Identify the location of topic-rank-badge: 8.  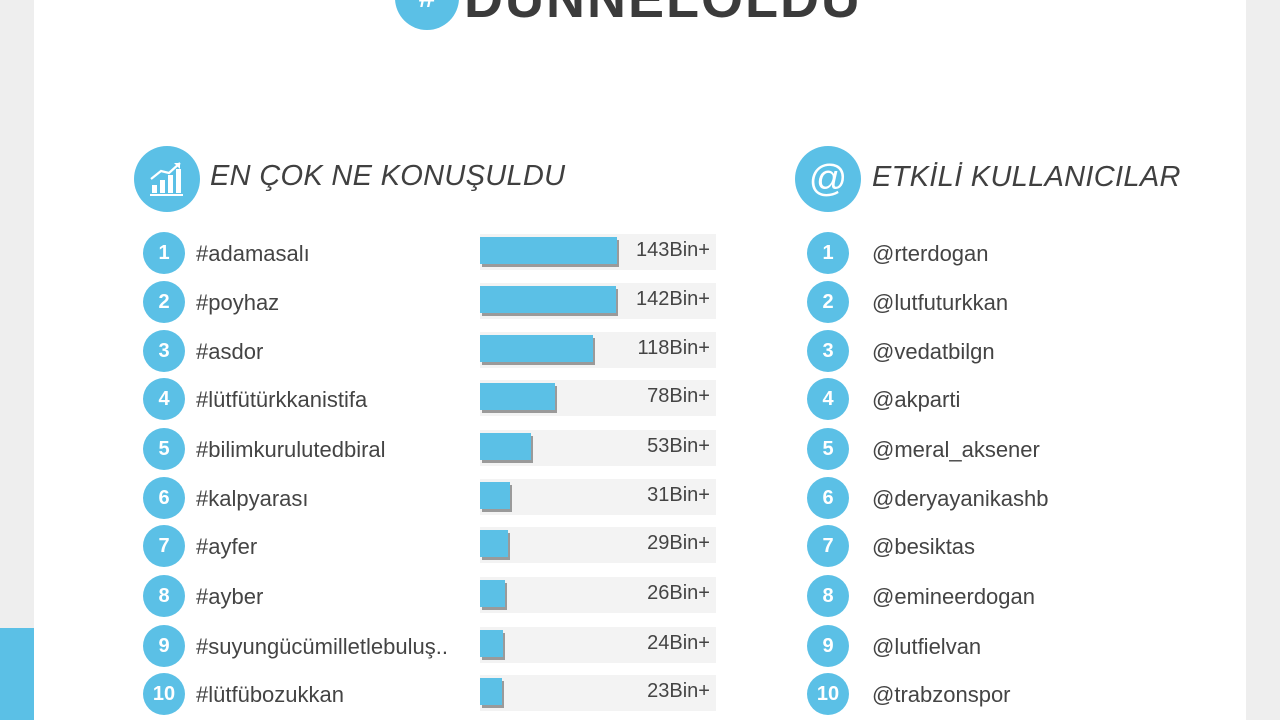
(164, 596).